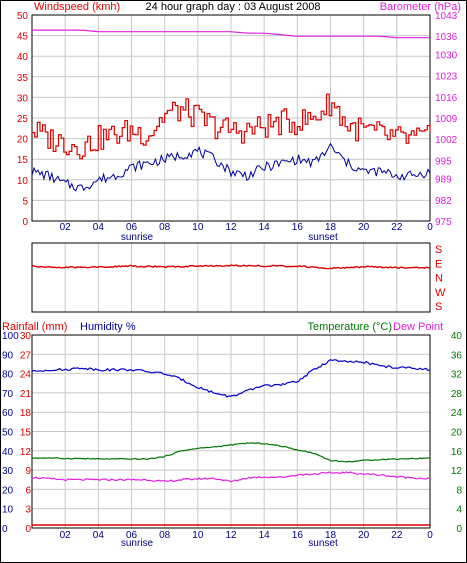 Image resolution: width=467 pixels, height=563 pixels. I want to click on sunset-label-top: sunset, so click(323, 237).